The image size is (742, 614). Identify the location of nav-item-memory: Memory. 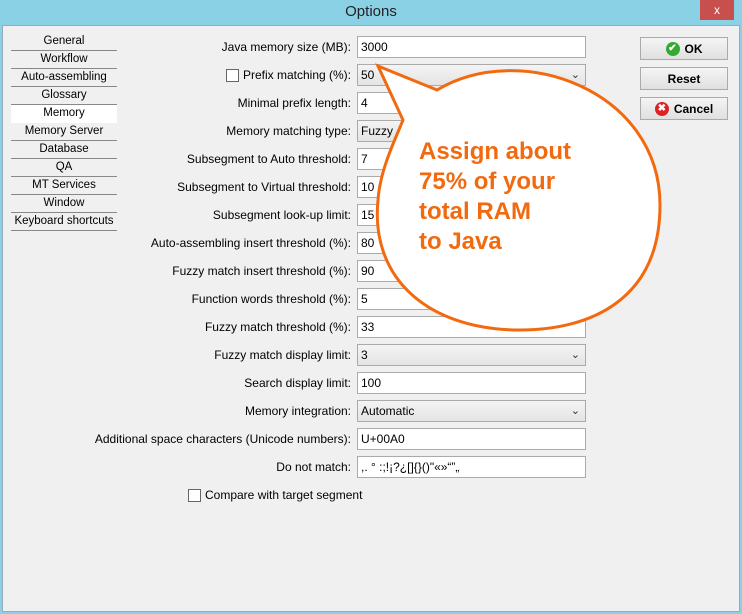
(64, 114).